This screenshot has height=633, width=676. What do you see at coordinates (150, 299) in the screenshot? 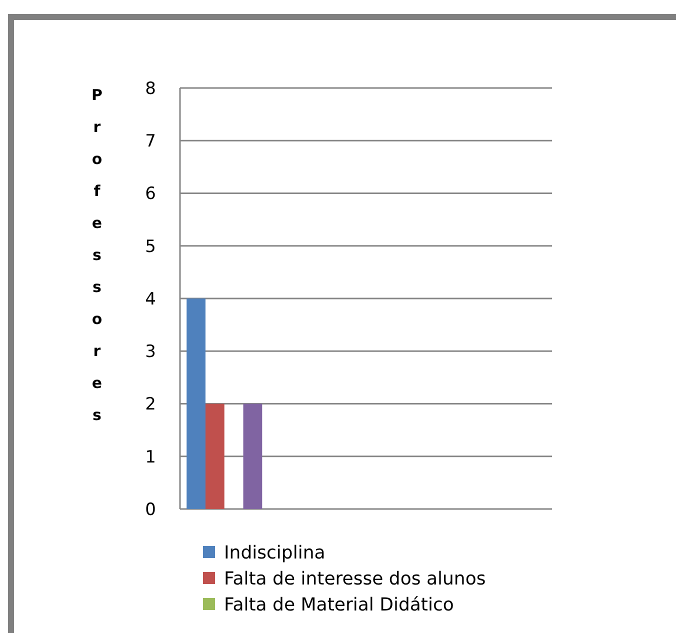
I see `y-tick-label: 4` at bounding box center [150, 299].